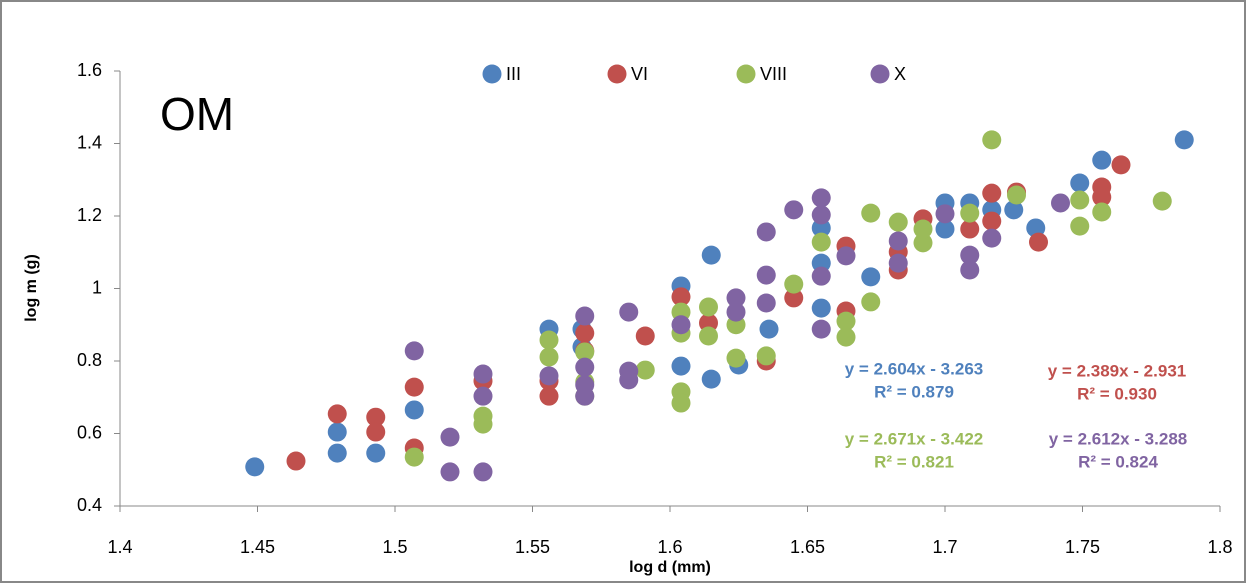 Image resolution: width=1246 pixels, height=583 pixels. Describe the element at coordinates (1117, 370) in the screenshot. I see `equation: y = 2.389x - 2.931` at that location.